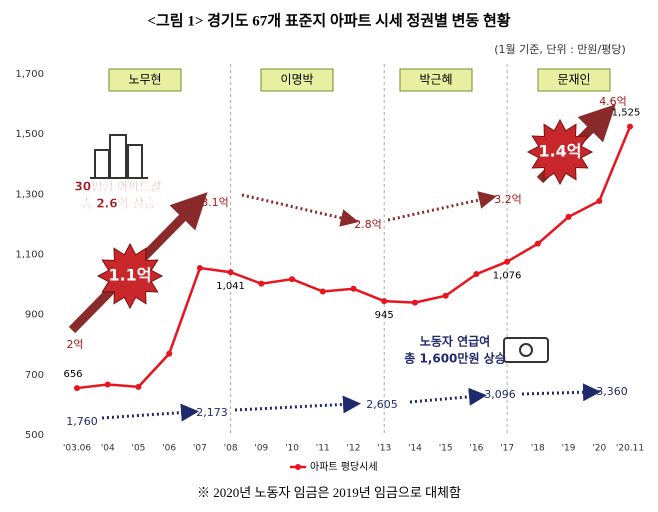  What do you see at coordinates (29, 194) in the screenshot?
I see `y-tick-label: 1,300` at bounding box center [29, 194].